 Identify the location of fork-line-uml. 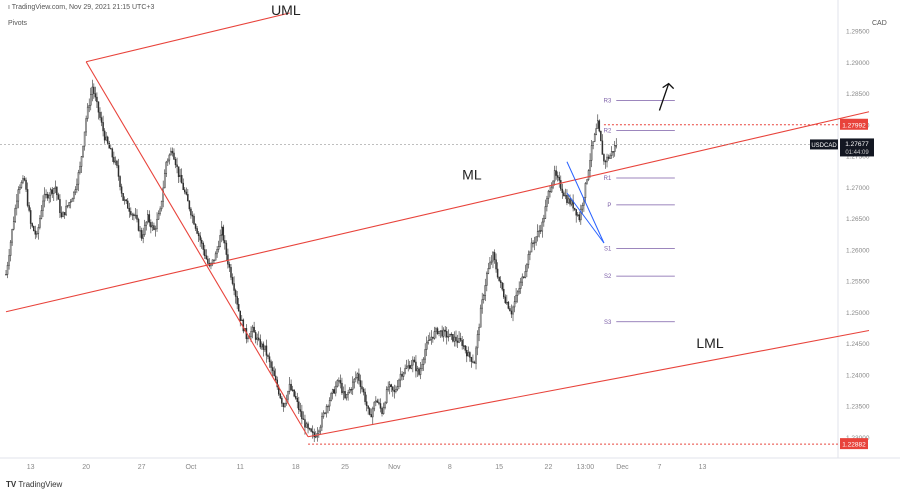
(188, 37).